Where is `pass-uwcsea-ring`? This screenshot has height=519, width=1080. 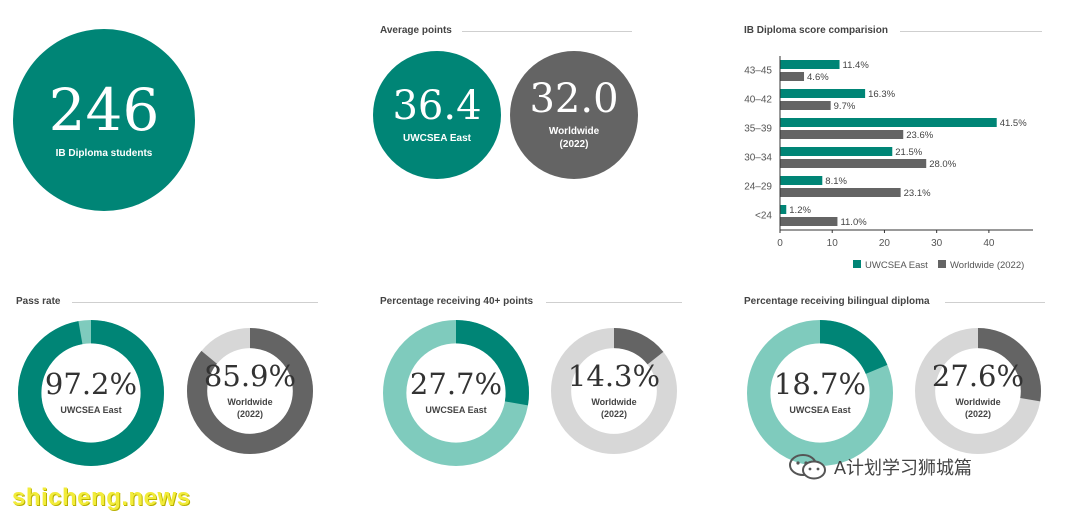
pass-uwcsea-ring is located at coordinates (91, 393).